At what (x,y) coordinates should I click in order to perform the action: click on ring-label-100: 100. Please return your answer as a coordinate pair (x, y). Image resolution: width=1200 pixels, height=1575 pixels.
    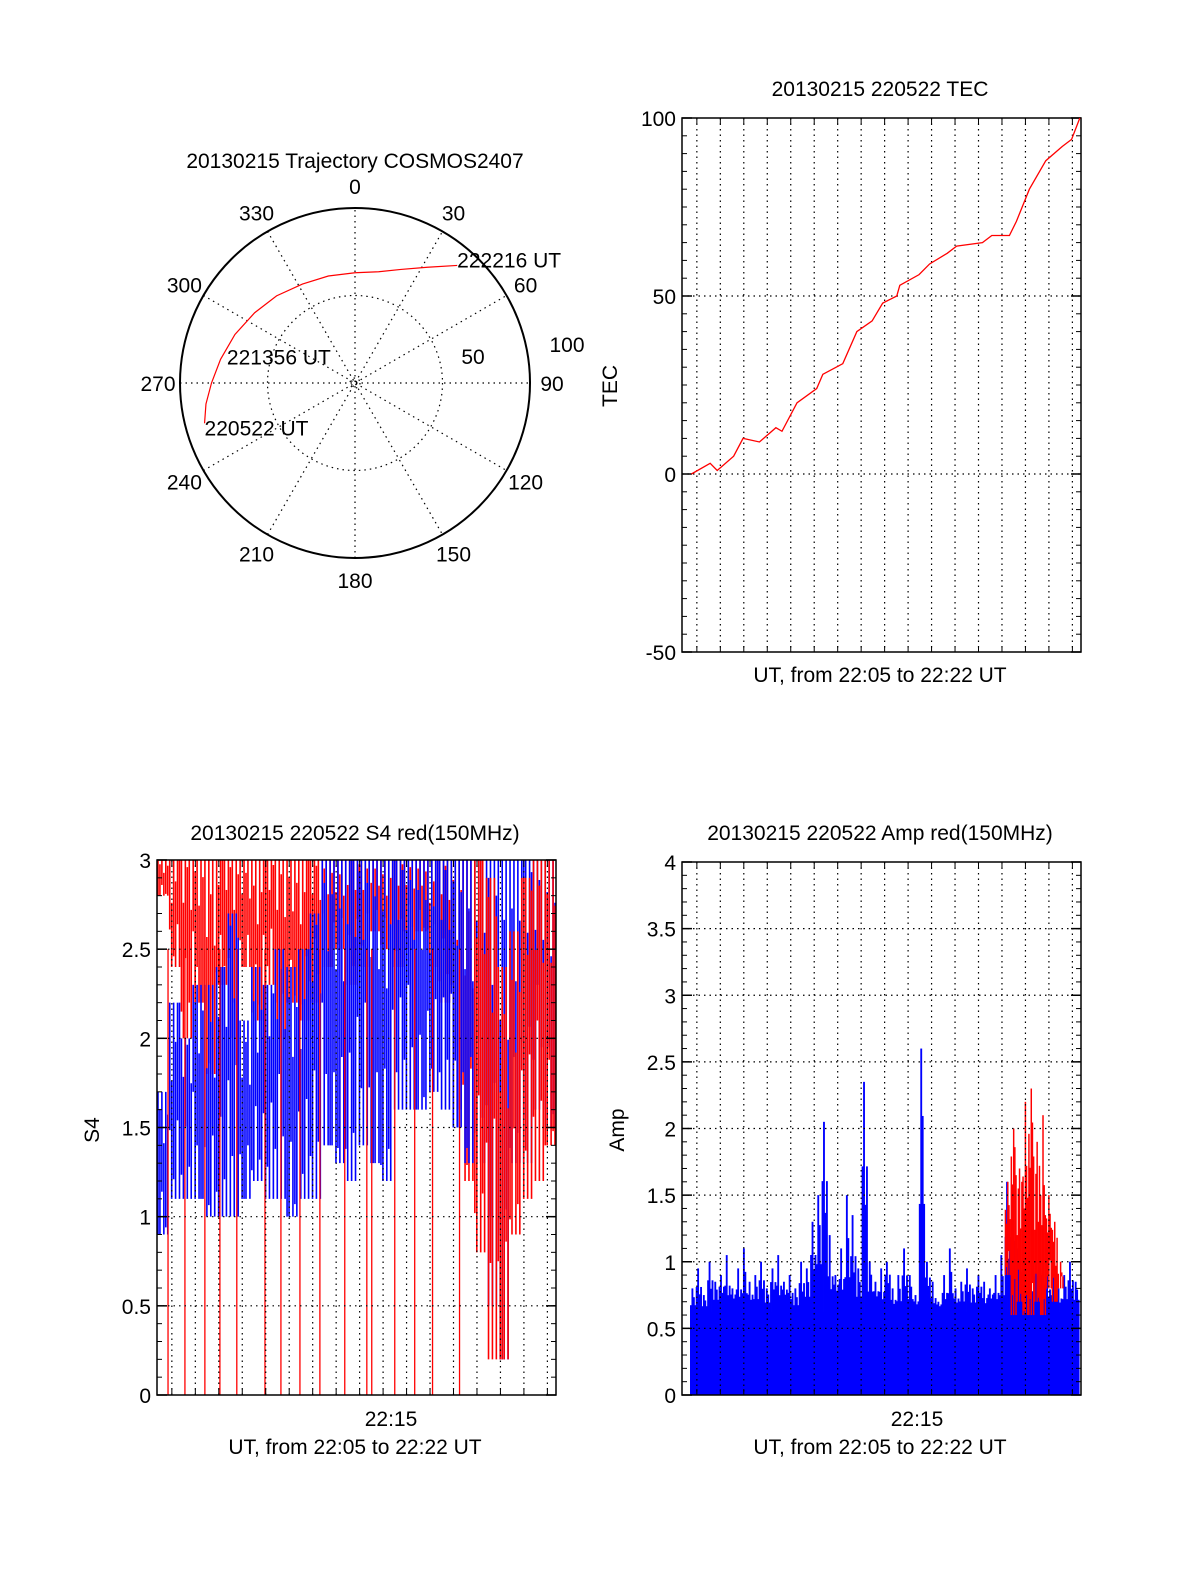
    Looking at the image, I should click on (566, 345).